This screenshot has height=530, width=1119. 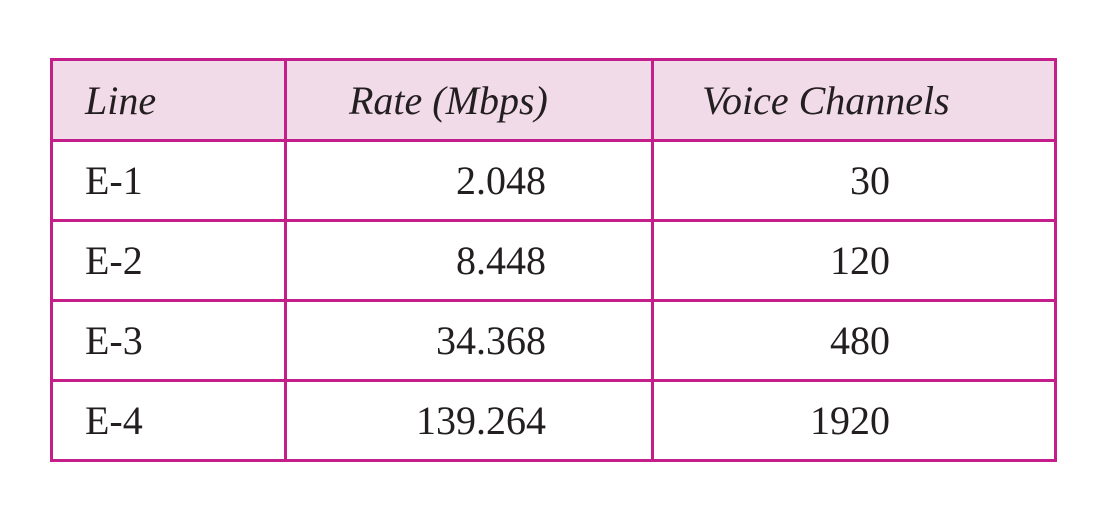 I want to click on table-row: E-3 34.368 480, so click(x=553, y=340).